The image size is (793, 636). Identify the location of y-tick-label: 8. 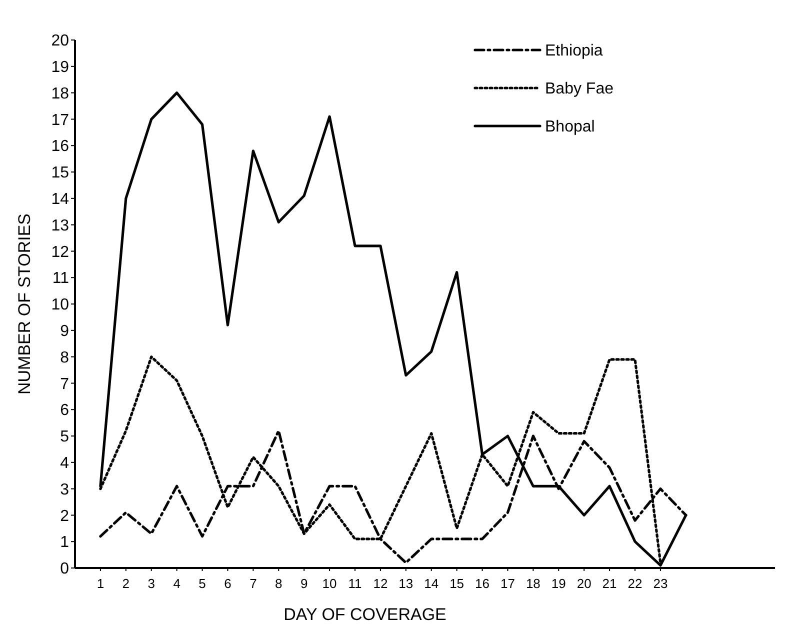
(65, 357).